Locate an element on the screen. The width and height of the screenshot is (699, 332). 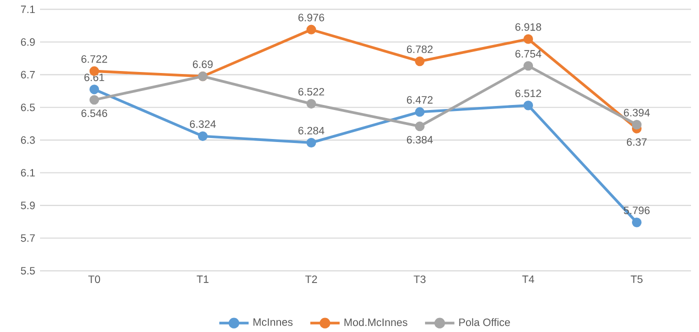
y-tick-label: 5.7 is located at coordinates (27, 238).